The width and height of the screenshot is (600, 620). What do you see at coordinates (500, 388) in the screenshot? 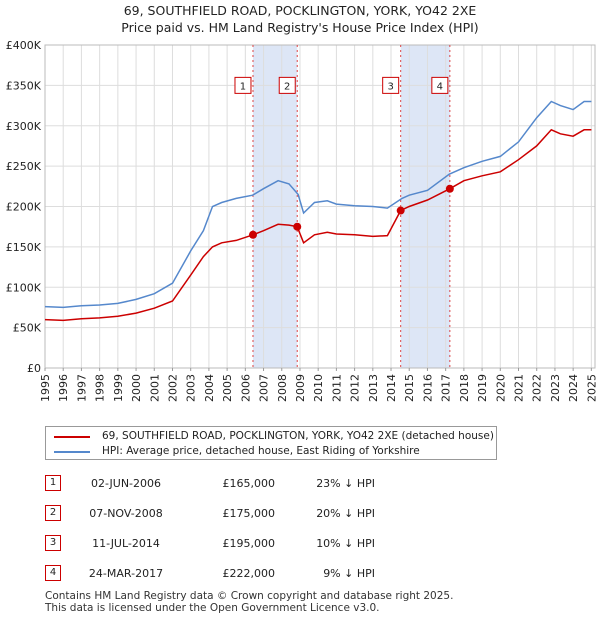
I see `x-tick-label: 2020` at bounding box center [500, 388].